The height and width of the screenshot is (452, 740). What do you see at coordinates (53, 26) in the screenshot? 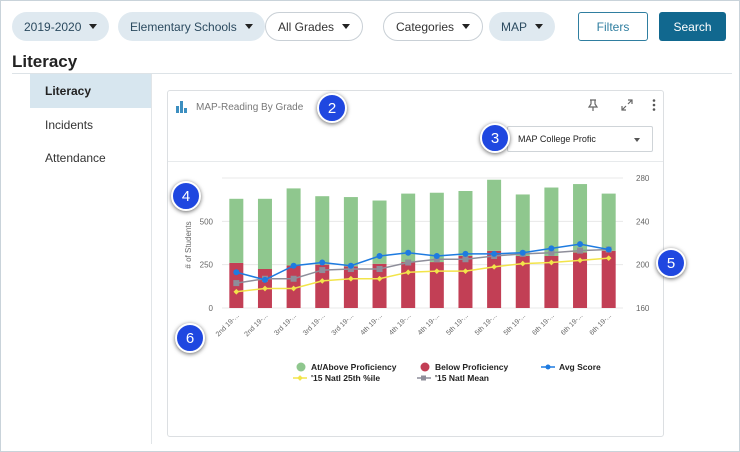
I see `year-select-label: 2019-2020` at bounding box center [53, 26].